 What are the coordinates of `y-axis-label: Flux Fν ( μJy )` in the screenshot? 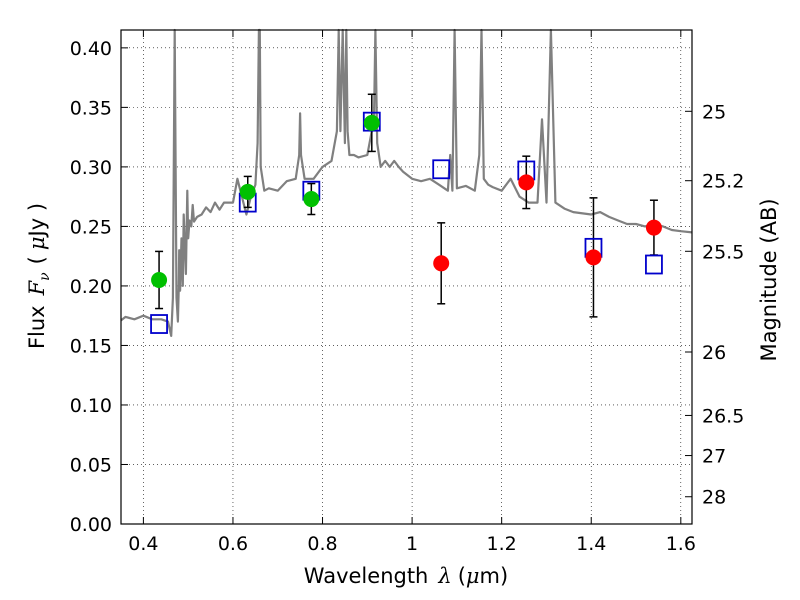 It's located at (39, 276).